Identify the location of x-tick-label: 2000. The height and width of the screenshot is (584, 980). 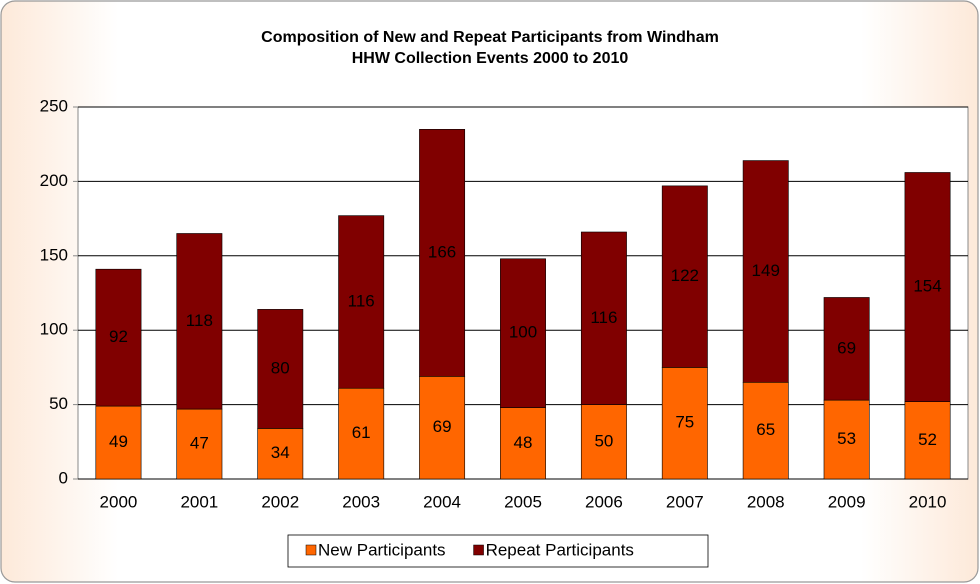
(119, 501).